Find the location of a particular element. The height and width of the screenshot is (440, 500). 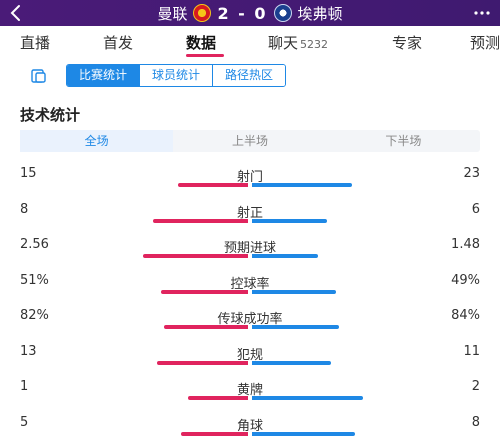

stat-row: 8 射正 6 is located at coordinates (250, 219).